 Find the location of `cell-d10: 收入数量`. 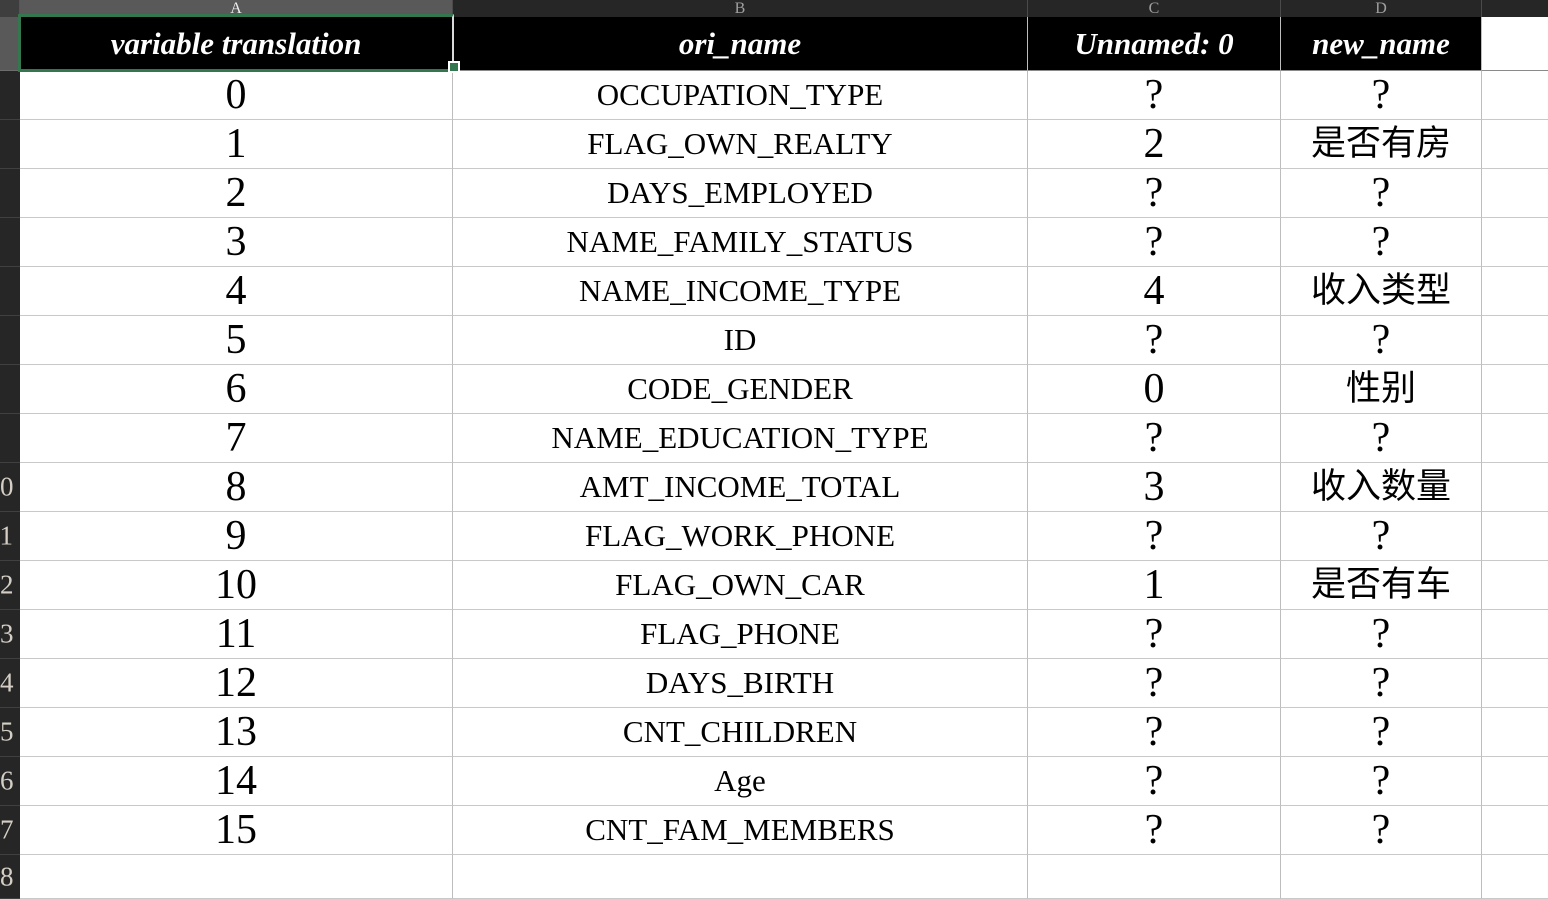

cell-d10: 收入数量 is located at coordinates (1381, 487).